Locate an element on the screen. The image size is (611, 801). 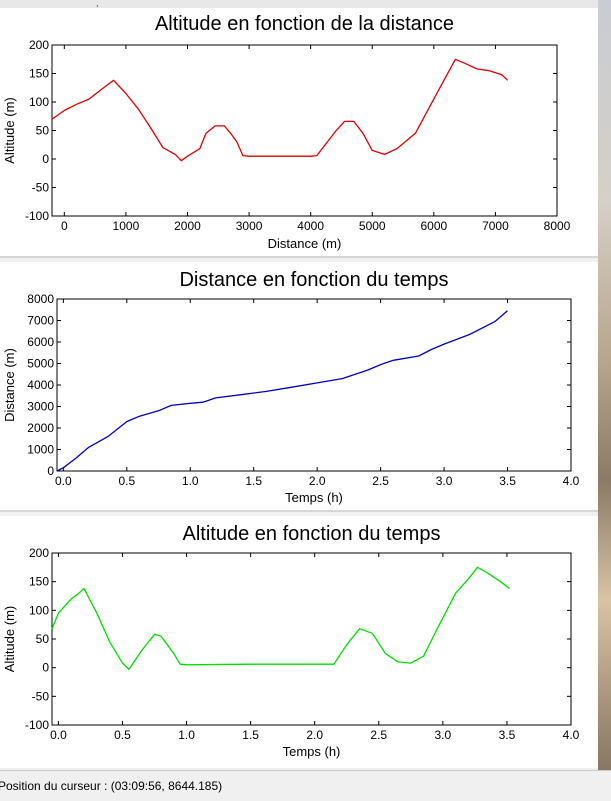
x-tick-label: 0 is located at coordinates (64, 226).